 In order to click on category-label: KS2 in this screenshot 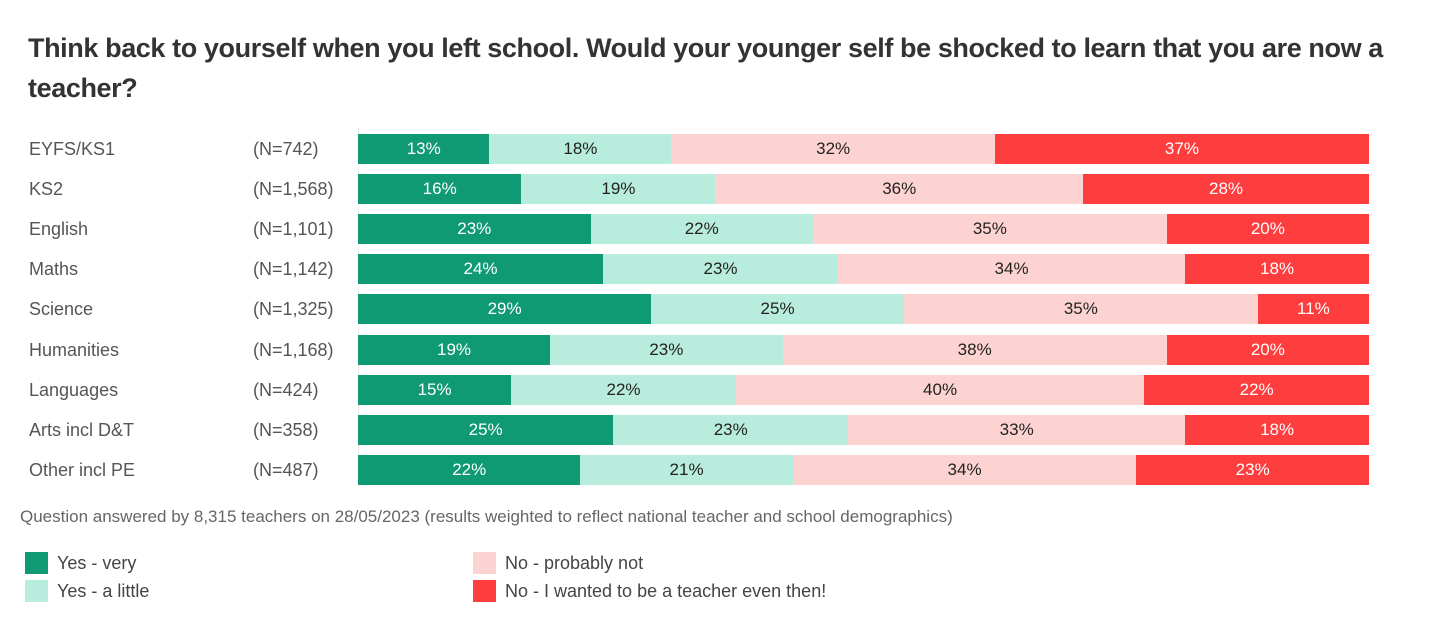, I will do `click(46, 189)`.